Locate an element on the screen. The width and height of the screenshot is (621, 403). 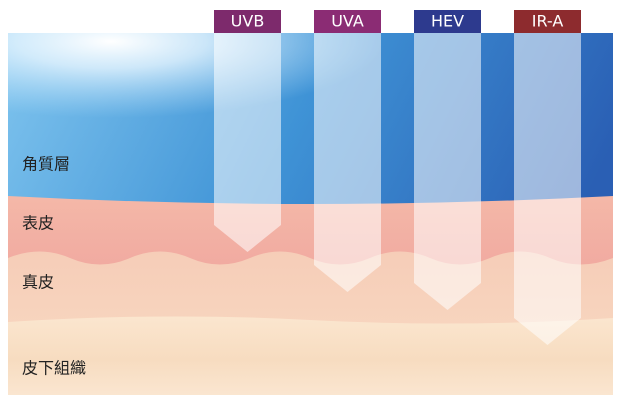
layer-label: 角質層 is located at coordinates (46, 164).